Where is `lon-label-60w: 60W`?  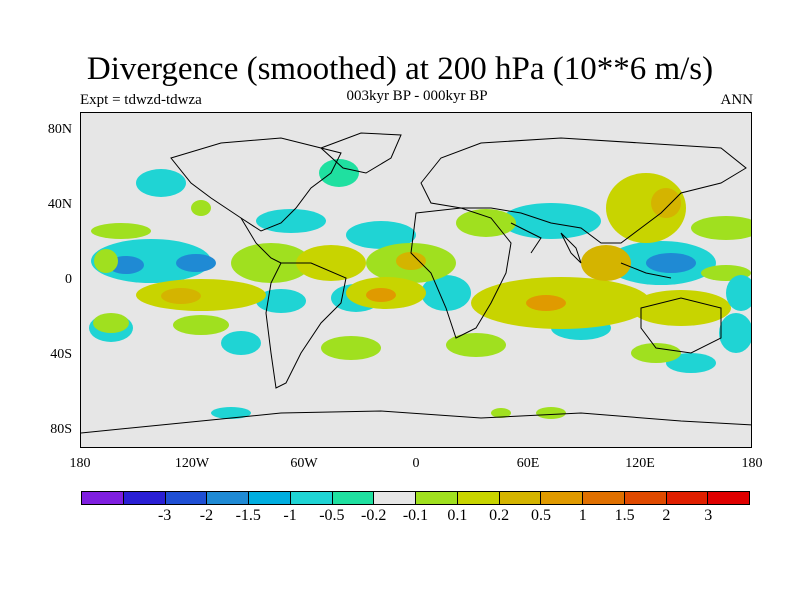 lon-label-60w: 60W is located at coordinates (304, 463).